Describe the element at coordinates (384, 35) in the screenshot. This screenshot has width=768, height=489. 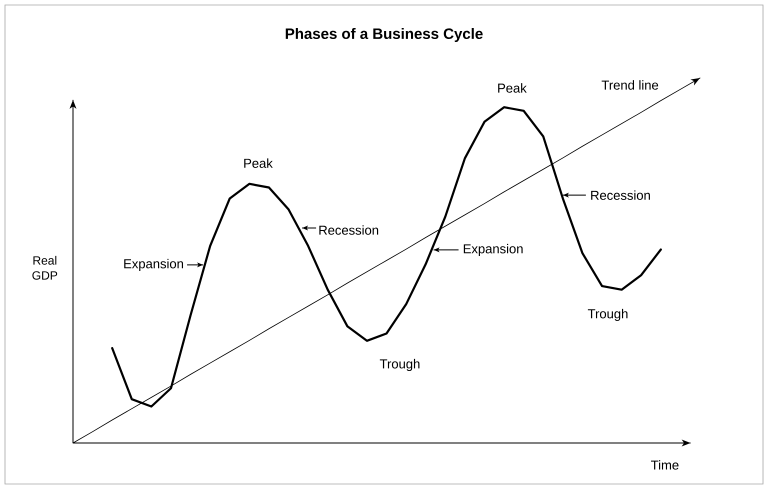
I see `chart-title: Phases of a Business Cycle` at that location.